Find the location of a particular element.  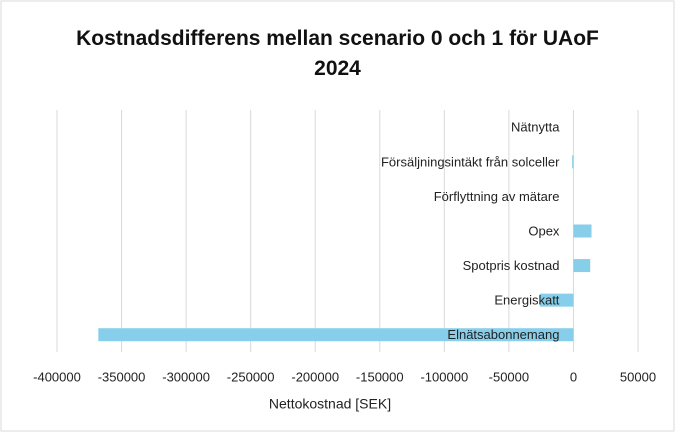

x-tick-label: -400000 is located at coordinates (57, 376).